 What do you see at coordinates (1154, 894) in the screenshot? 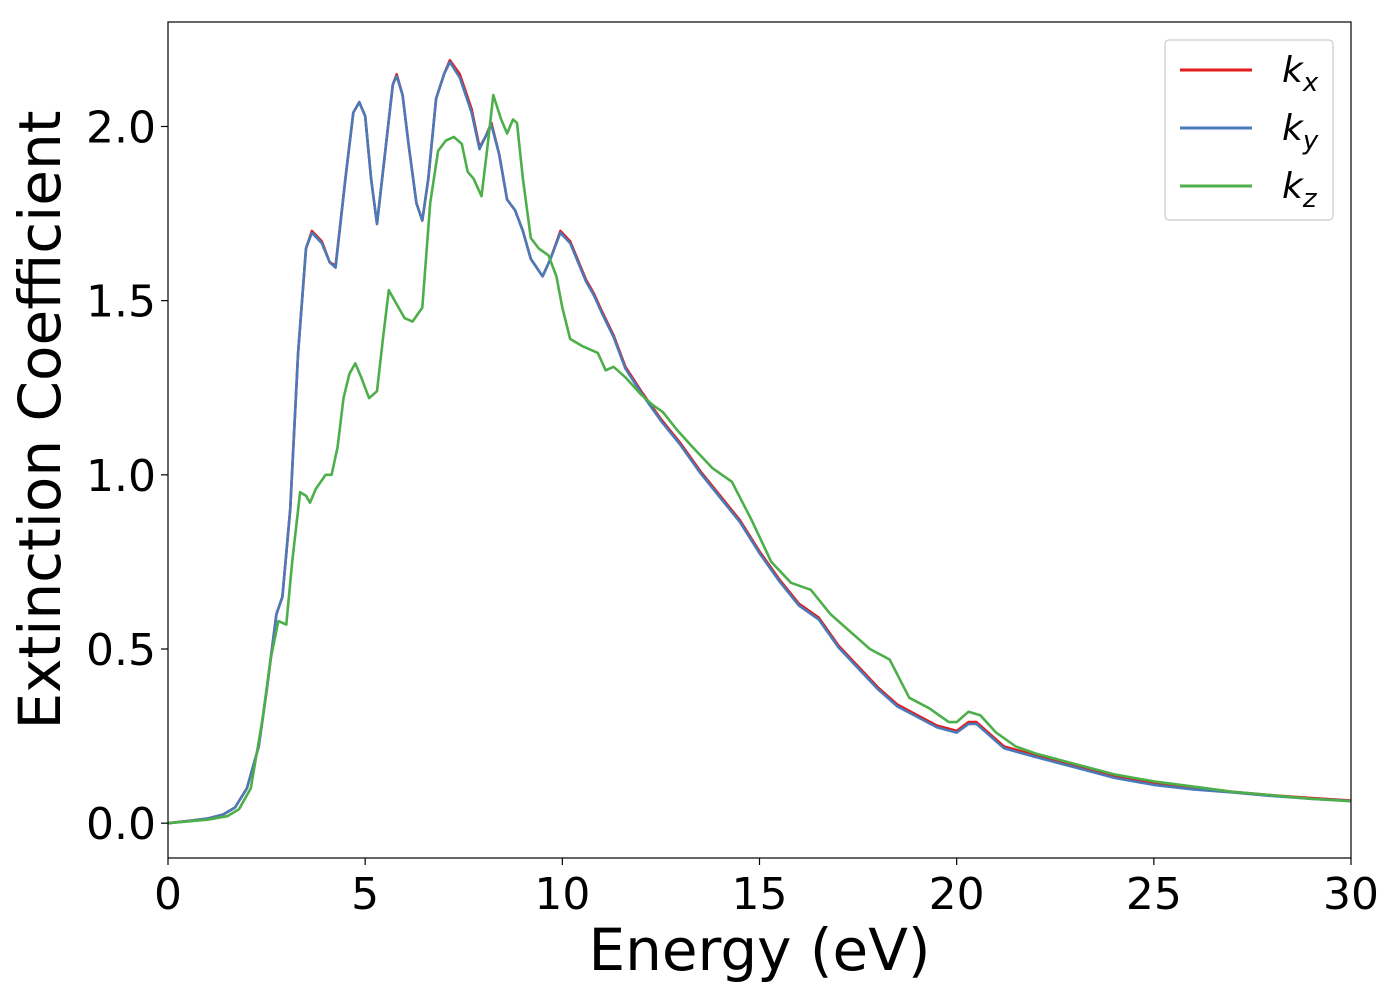
I see `x-tick-label: 25` at bounding box center [1154, 894].